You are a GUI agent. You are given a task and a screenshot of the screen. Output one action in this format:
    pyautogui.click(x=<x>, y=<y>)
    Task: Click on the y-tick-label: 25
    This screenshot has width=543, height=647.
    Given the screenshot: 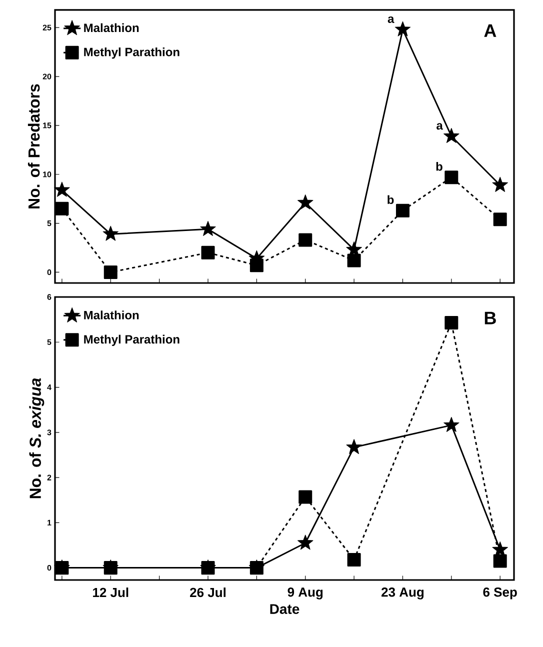 What is the action you would take?
    pyautogui.click(x=47, y=27)
    